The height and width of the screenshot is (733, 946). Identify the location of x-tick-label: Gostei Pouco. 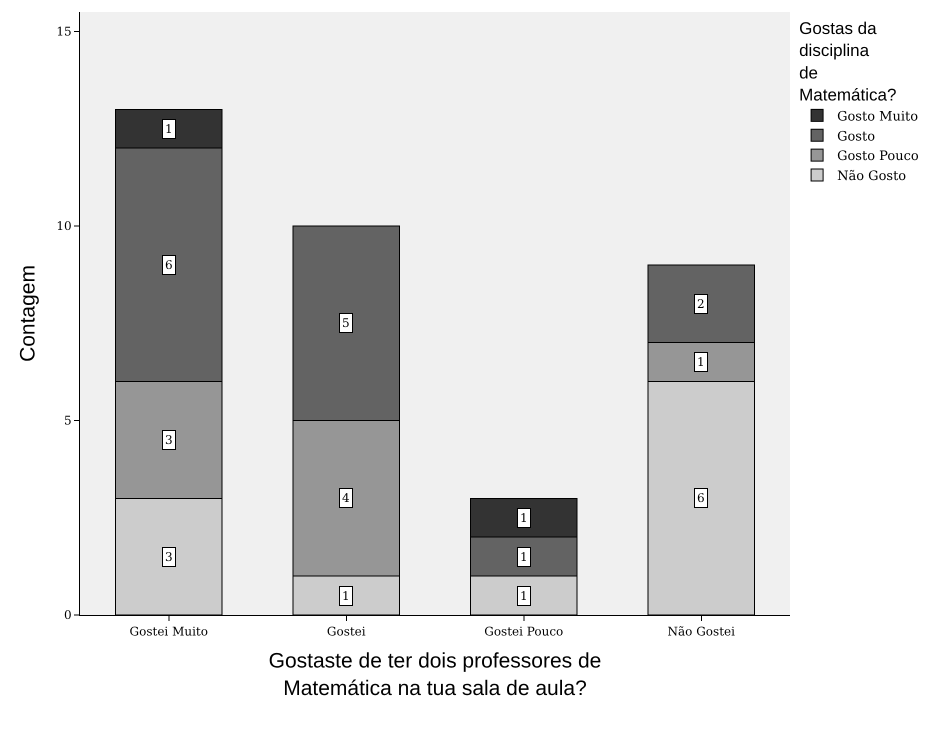
(524, 631).